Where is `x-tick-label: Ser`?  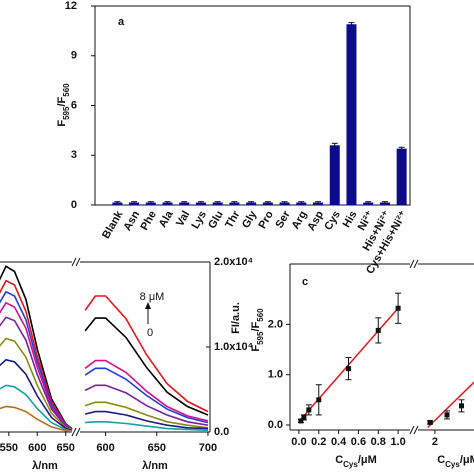 x-tick-label: Ser is located at coordinates (283, 219).